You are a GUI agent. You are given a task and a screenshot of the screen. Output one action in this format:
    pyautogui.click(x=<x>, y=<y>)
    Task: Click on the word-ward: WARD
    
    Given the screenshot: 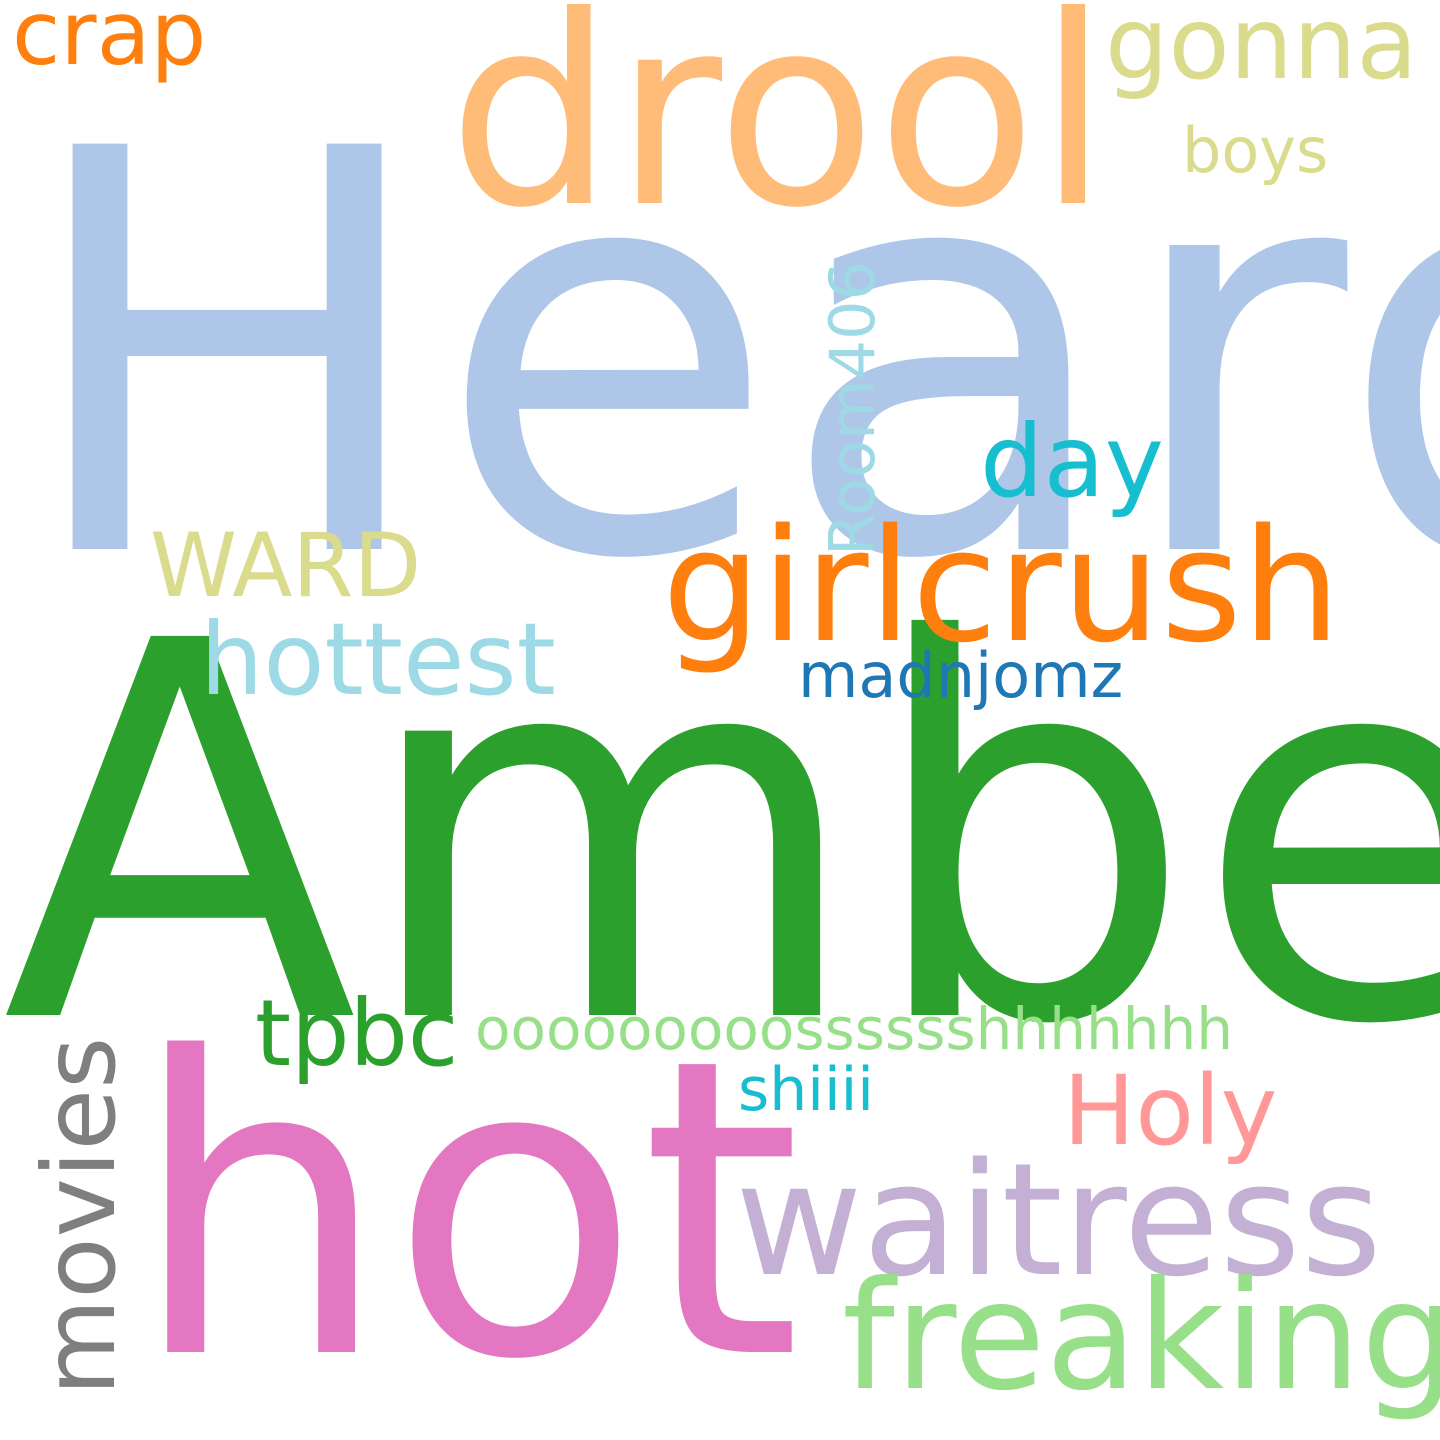 What is the action you would take?
    pyautogui.click(x=286, y=565)
    